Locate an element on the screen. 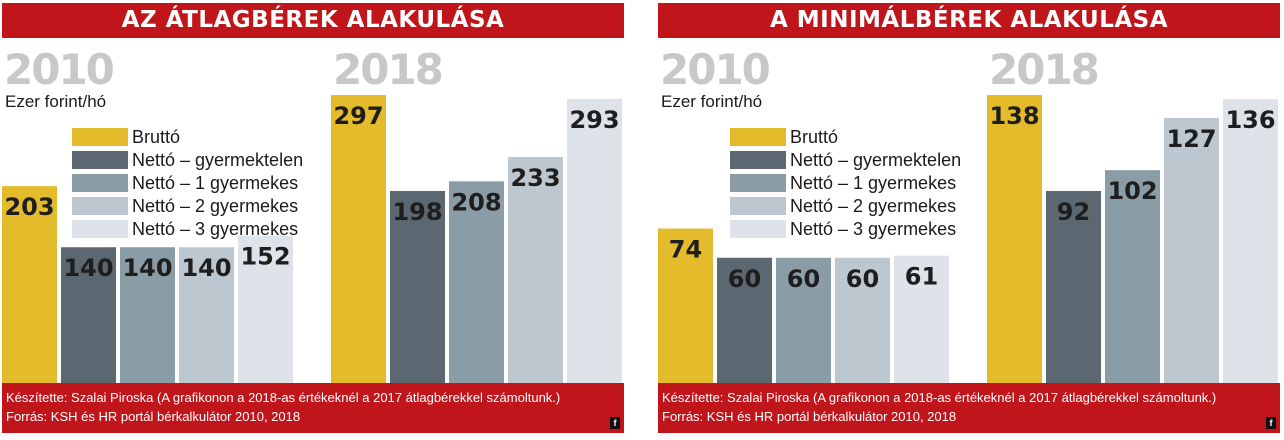 The height and width of the screenshot is (440, 1284). data-label-2010-series-4: 61 is located at coordinates (921, 277).